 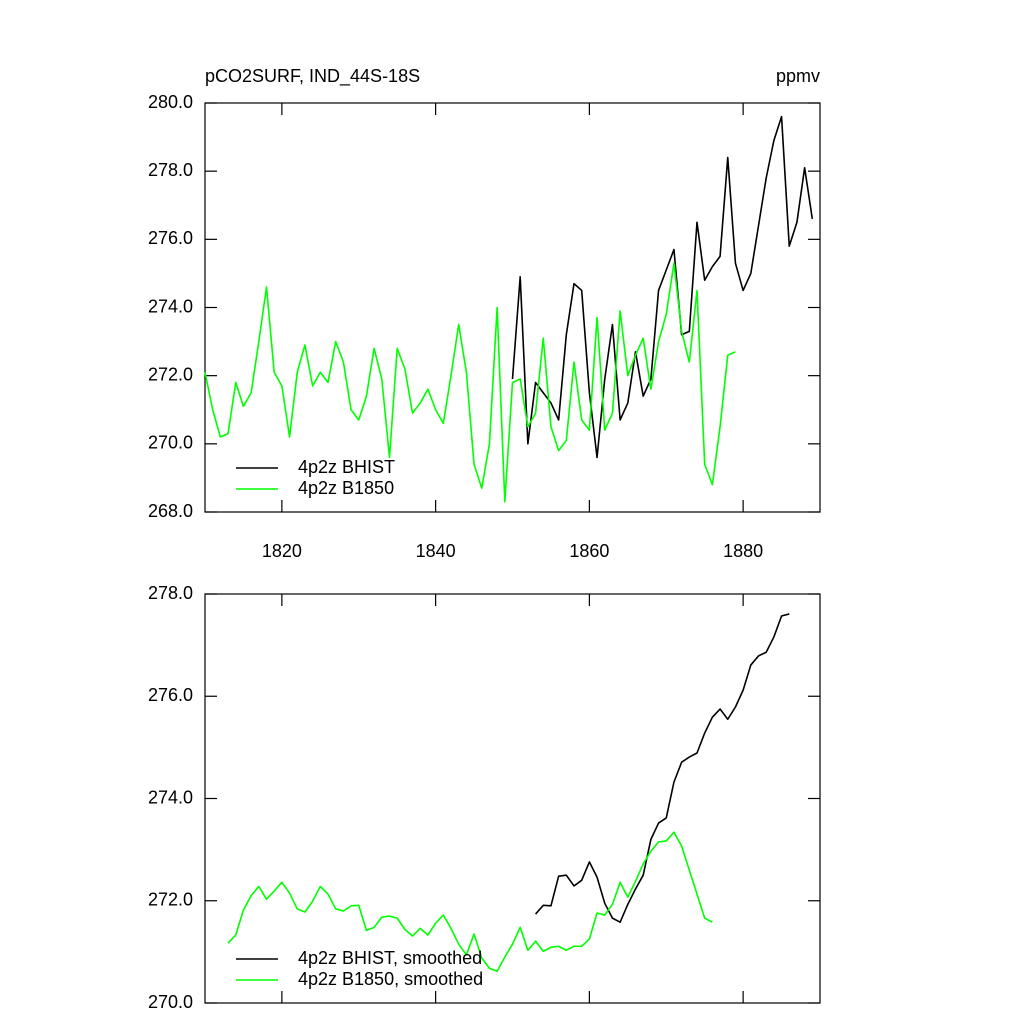 What do you see at coordinates (282, 551) in the screenshot?
I see `x-tick-label: 1820` at bounding box center [282, 551].